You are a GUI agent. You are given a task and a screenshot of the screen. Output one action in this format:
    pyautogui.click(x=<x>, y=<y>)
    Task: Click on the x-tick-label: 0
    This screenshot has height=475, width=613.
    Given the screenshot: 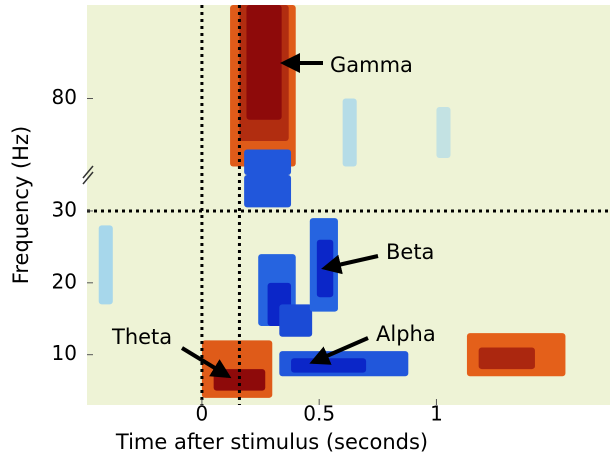 What is the action you would take?
    pyautogui.click(x=202, y=414)
    